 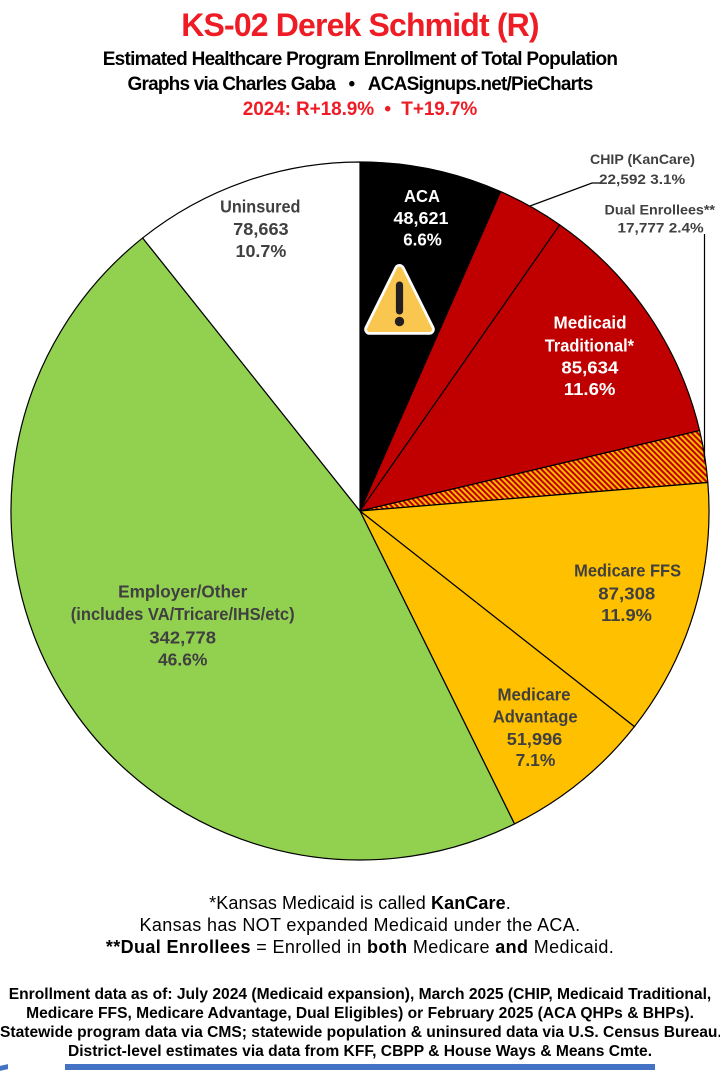 What do you see at coordinates (535, 717) in the screenshot?
I see `svg-text: Advantage` at bounding box center [535, 717].